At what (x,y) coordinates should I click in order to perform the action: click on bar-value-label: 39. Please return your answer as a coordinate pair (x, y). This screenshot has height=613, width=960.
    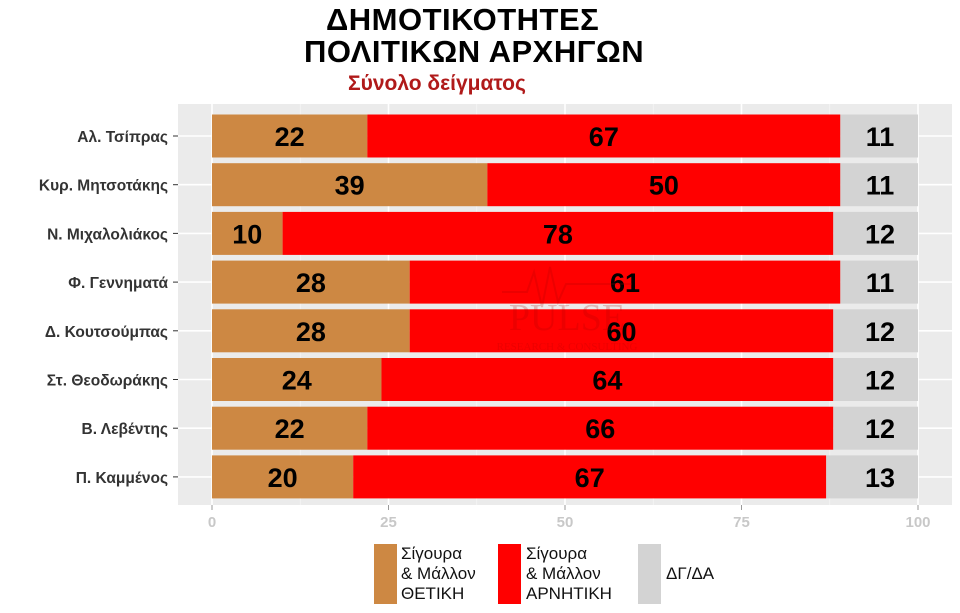
    Looking at the image, I should click on (350, 186).